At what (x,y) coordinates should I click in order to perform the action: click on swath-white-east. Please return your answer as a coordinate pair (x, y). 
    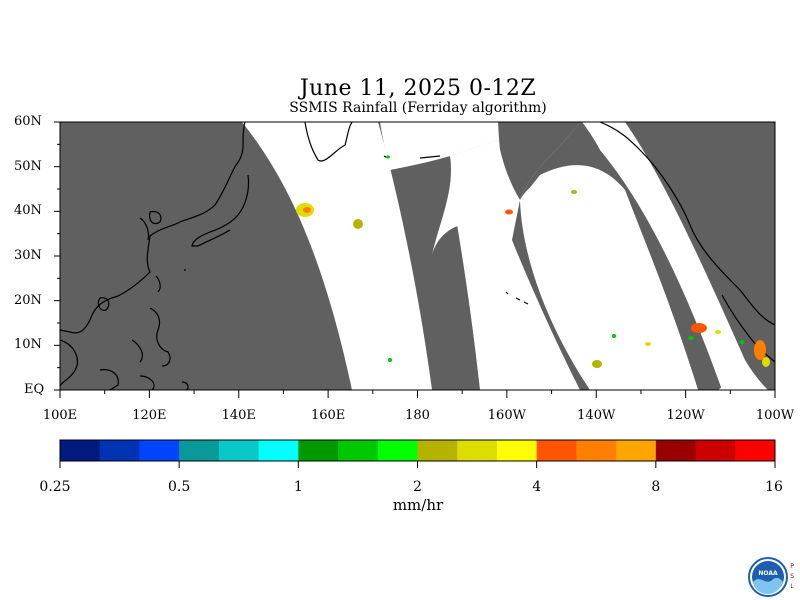
    Looking at the image, I should click on (675, 256).